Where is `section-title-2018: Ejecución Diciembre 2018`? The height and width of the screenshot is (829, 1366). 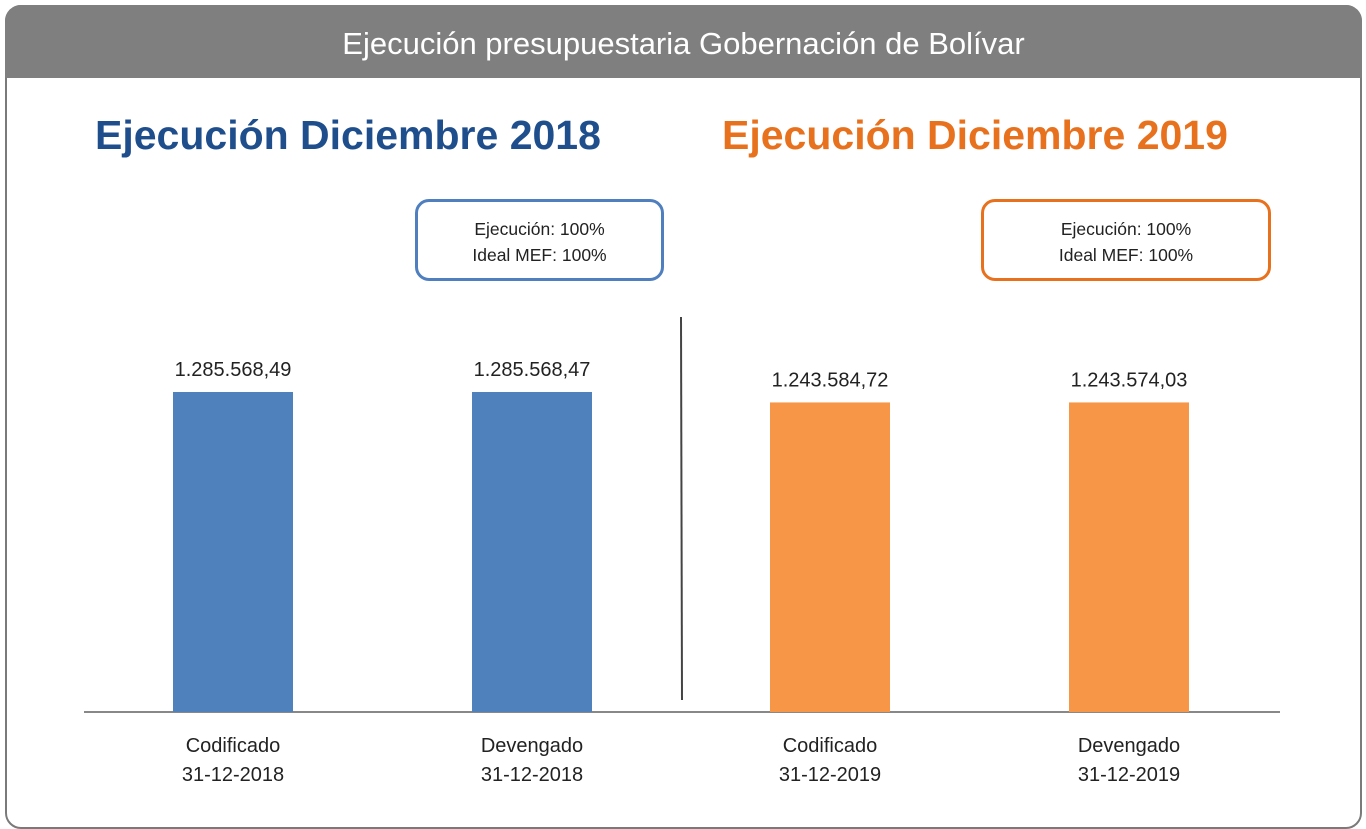 section-title-2018: Ejecución Diciembre 2018 is located at coordinates (348, 135).